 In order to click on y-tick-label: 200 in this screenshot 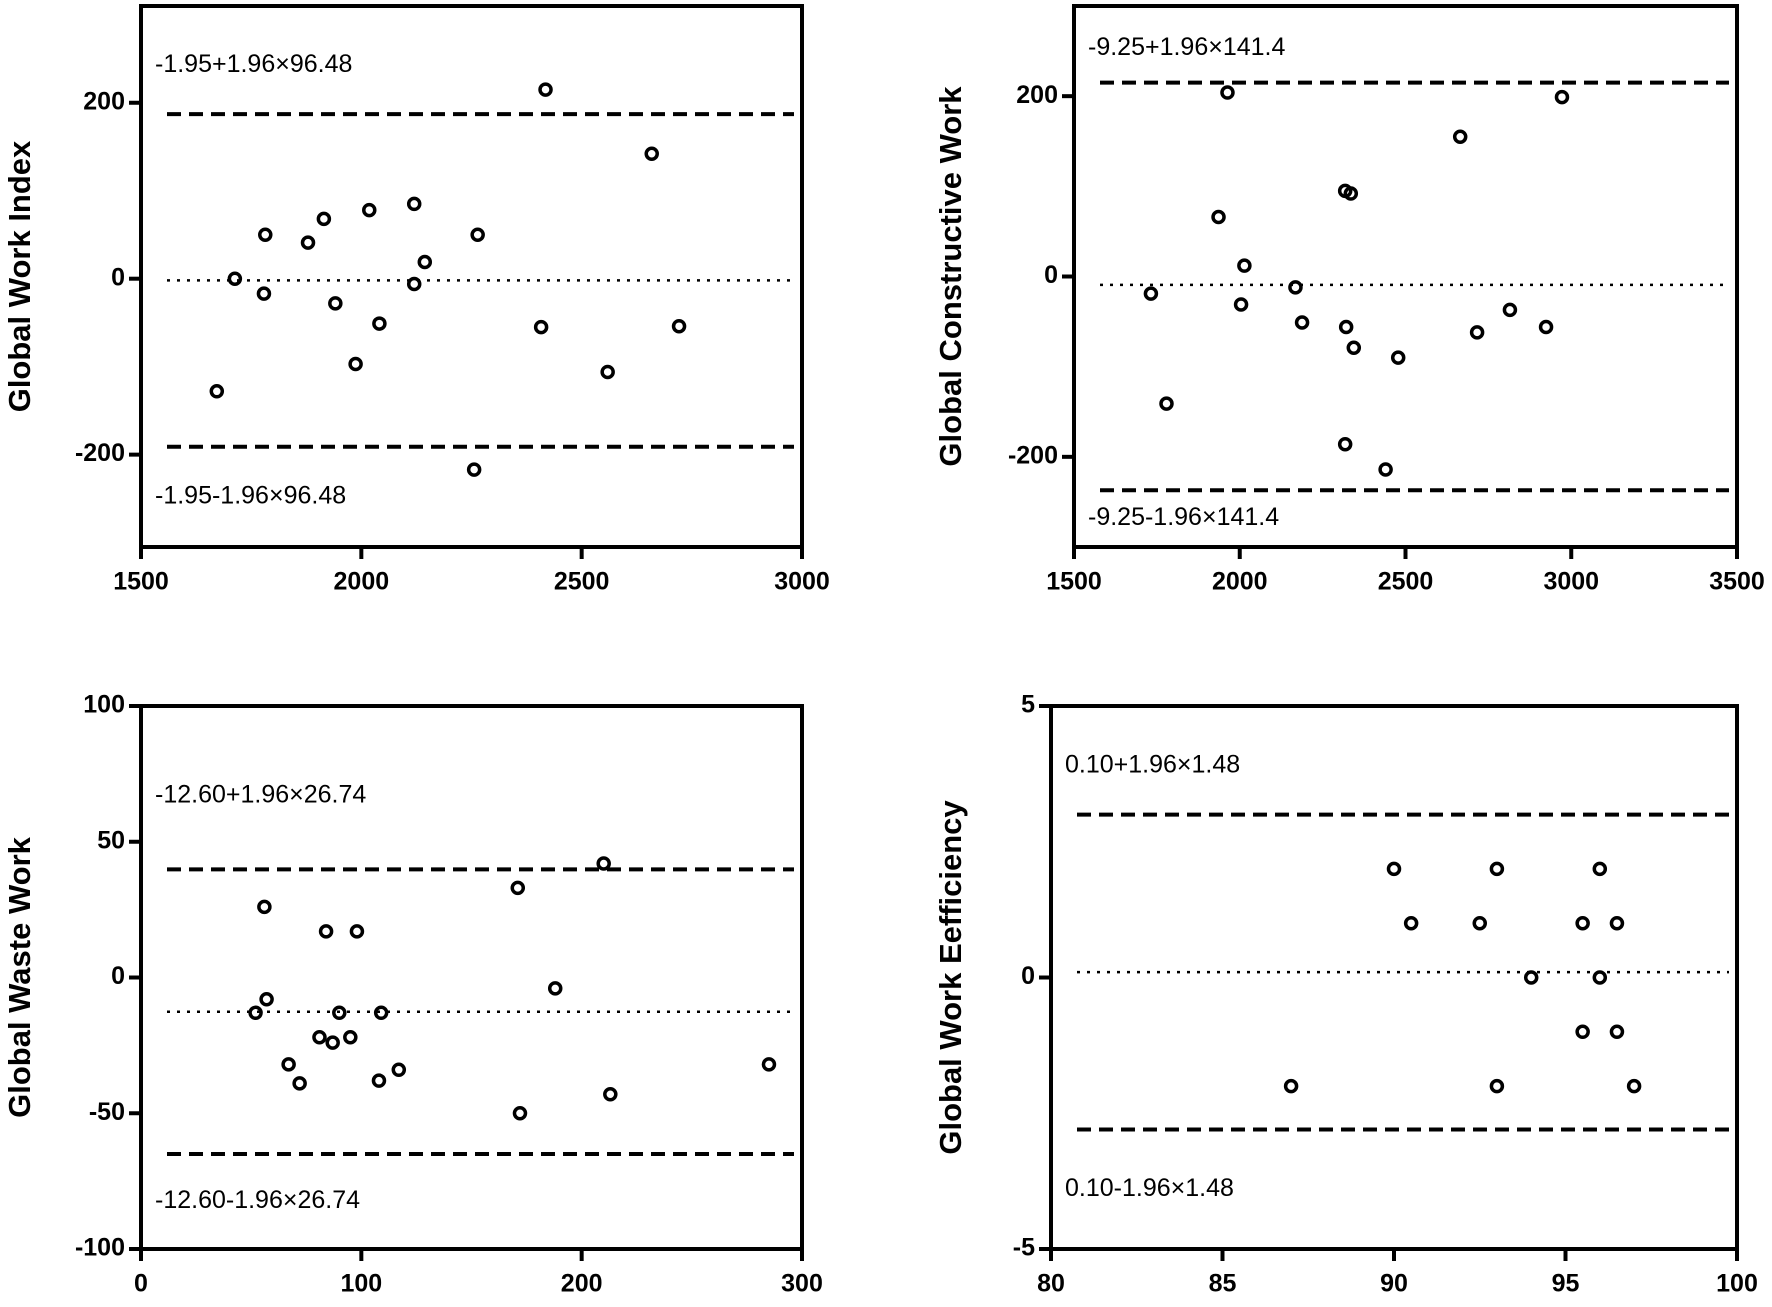, I will do `click(1037, 95)`.